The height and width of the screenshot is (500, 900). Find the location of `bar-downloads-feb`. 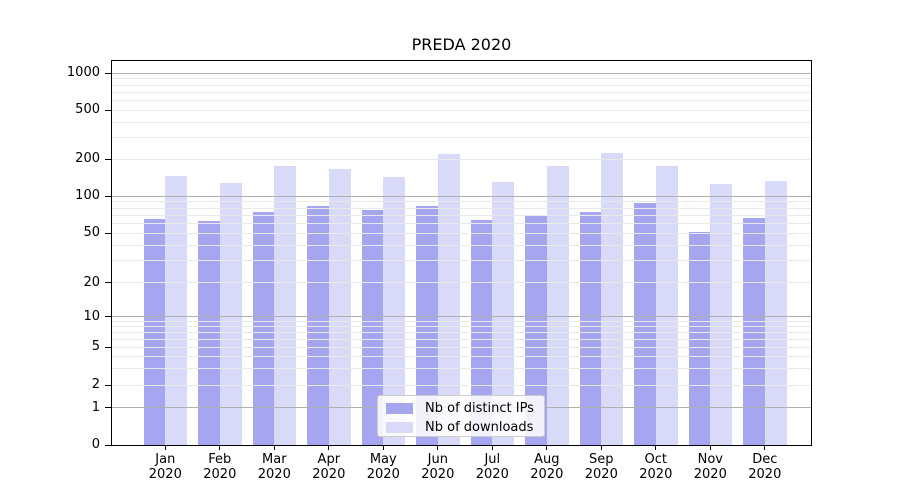

bar-downloads-feb is located at coordinates (230, 313).